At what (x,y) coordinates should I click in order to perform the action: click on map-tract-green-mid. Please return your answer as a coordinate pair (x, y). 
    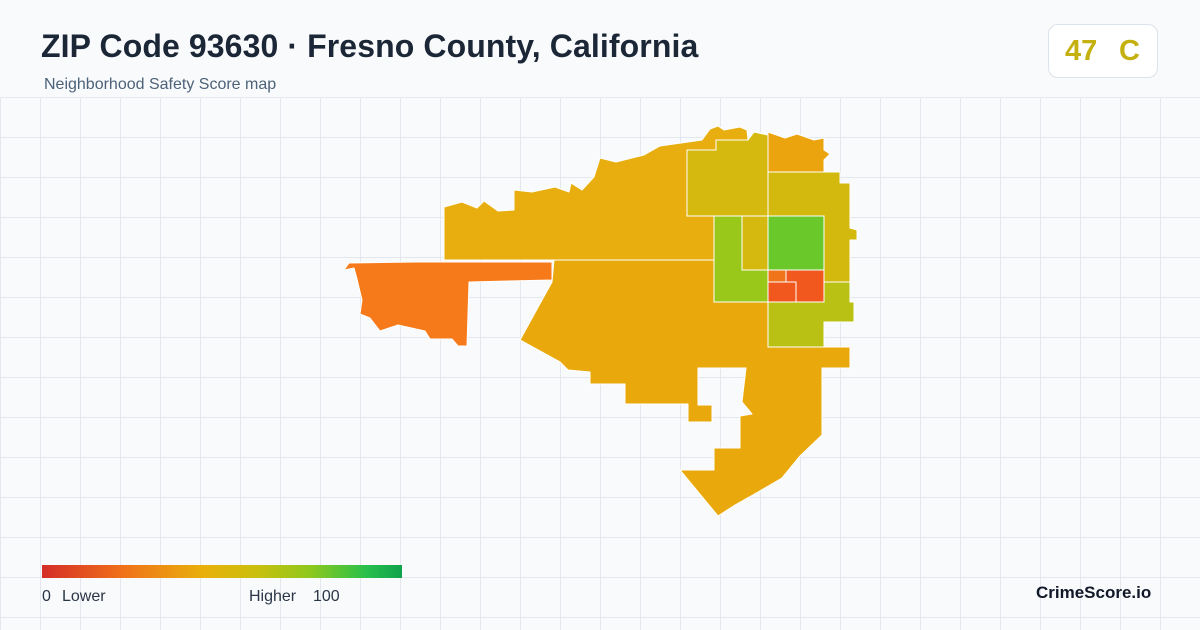
    Looking at the image, I should click on (755, 243).